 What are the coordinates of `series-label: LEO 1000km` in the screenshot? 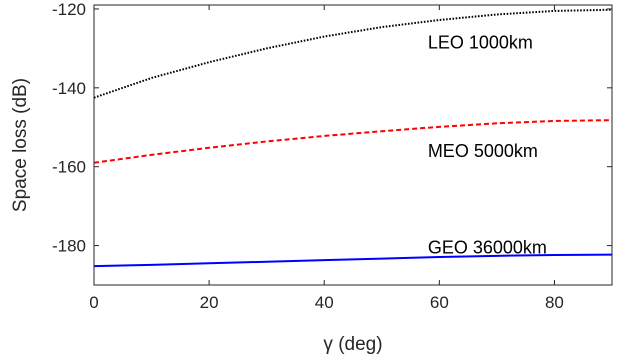 It's located at (480, 42).